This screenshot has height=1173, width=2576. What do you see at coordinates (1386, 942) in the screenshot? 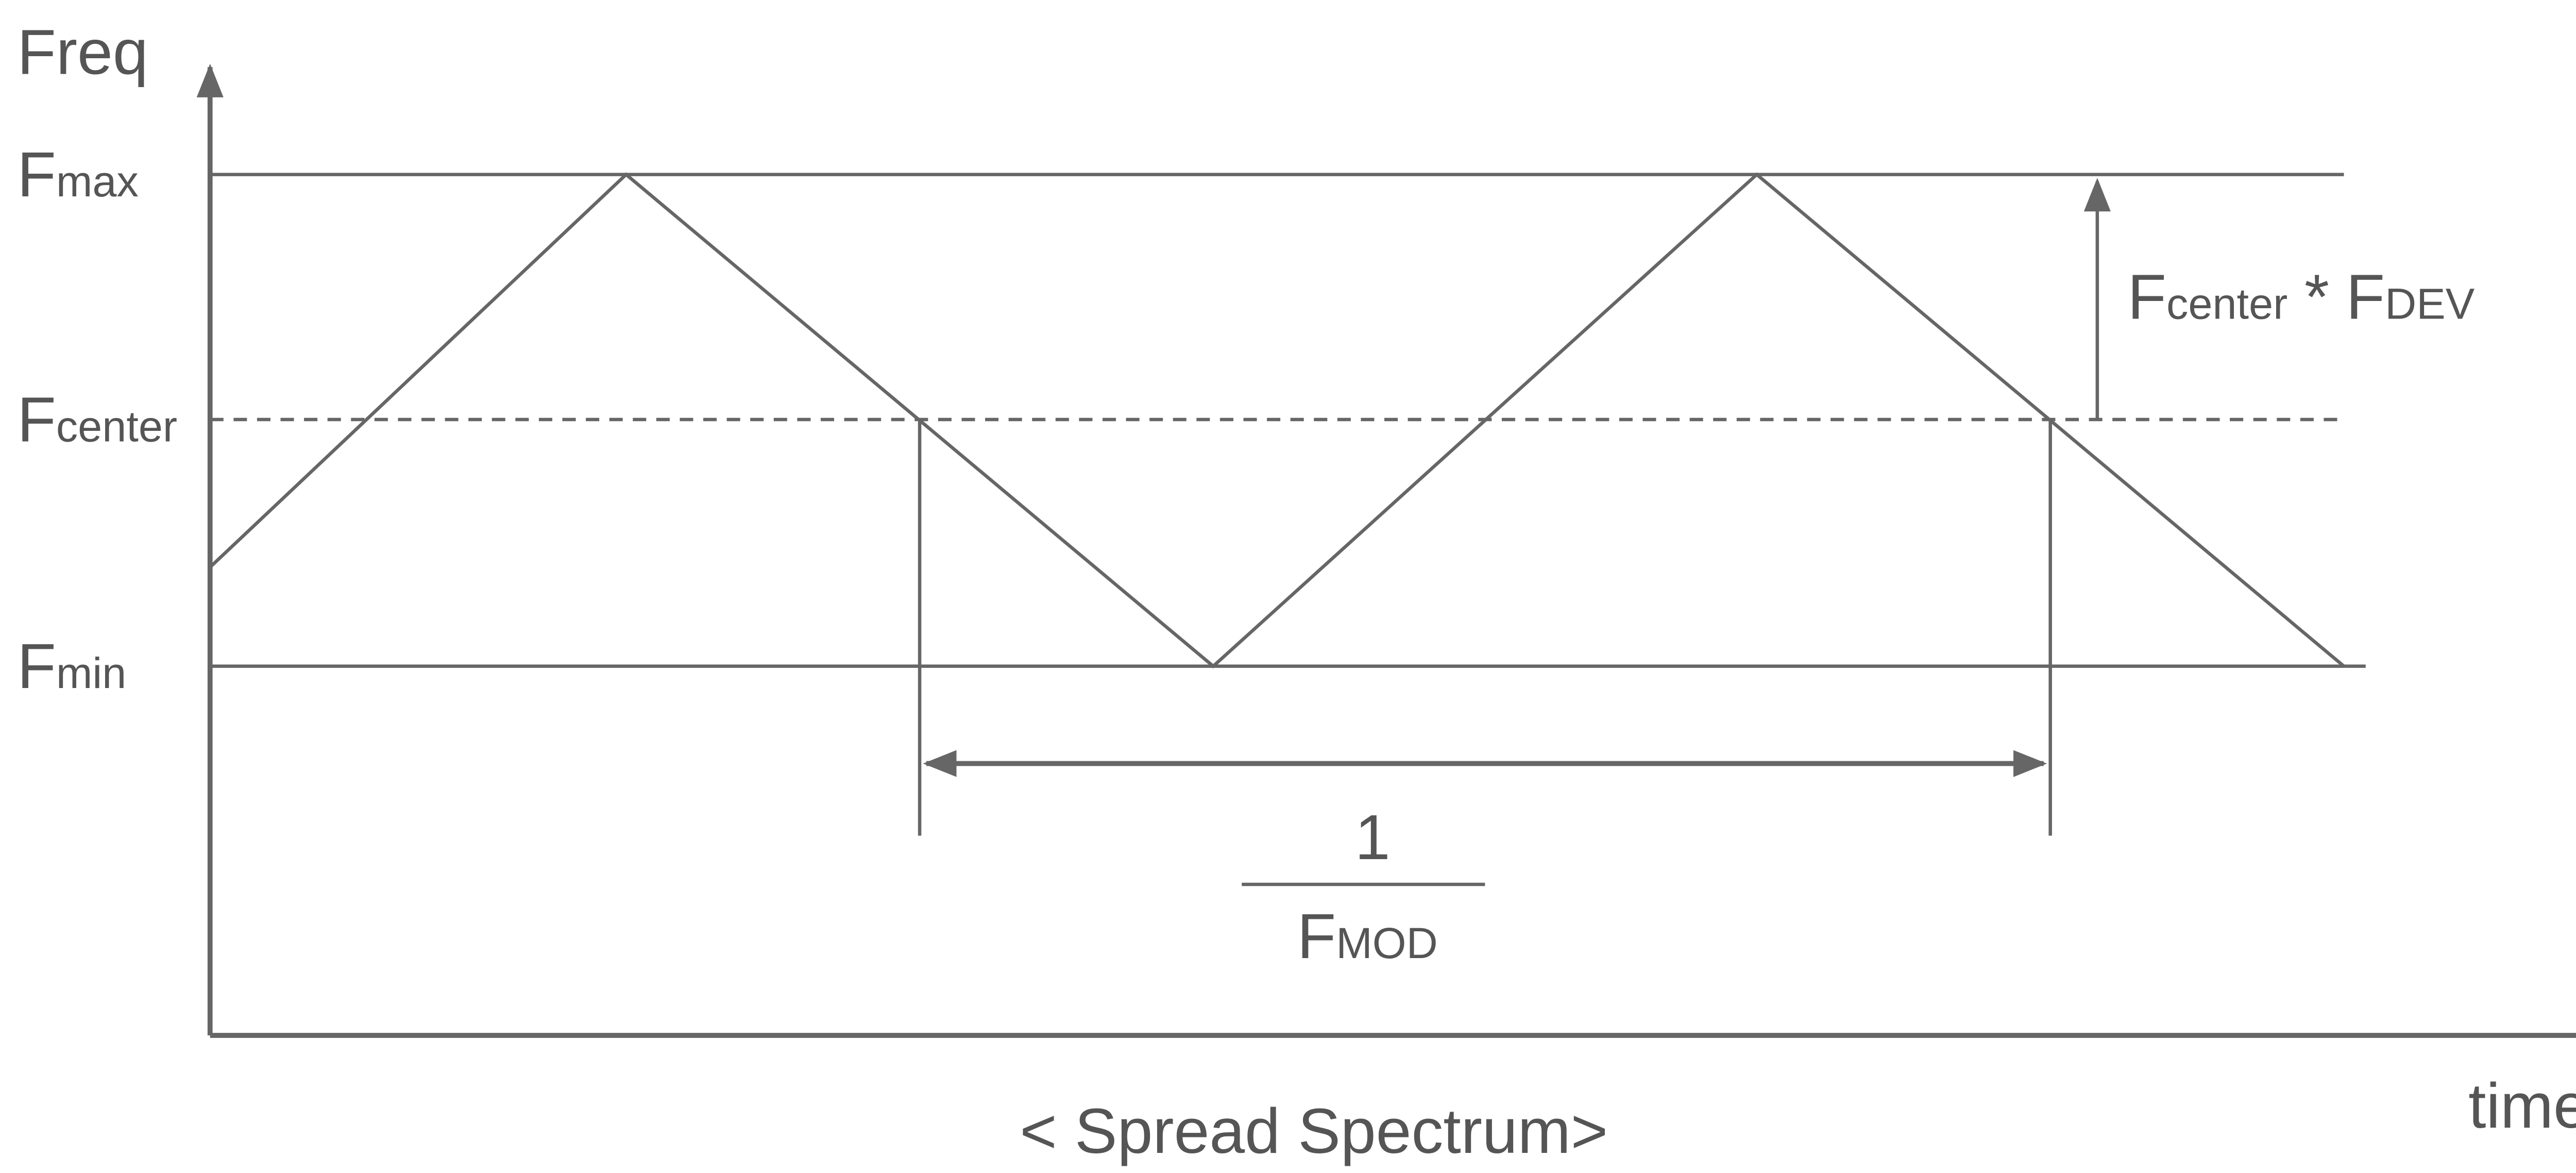
I see `label-part: MOD` at bounding box center [1386, 942].